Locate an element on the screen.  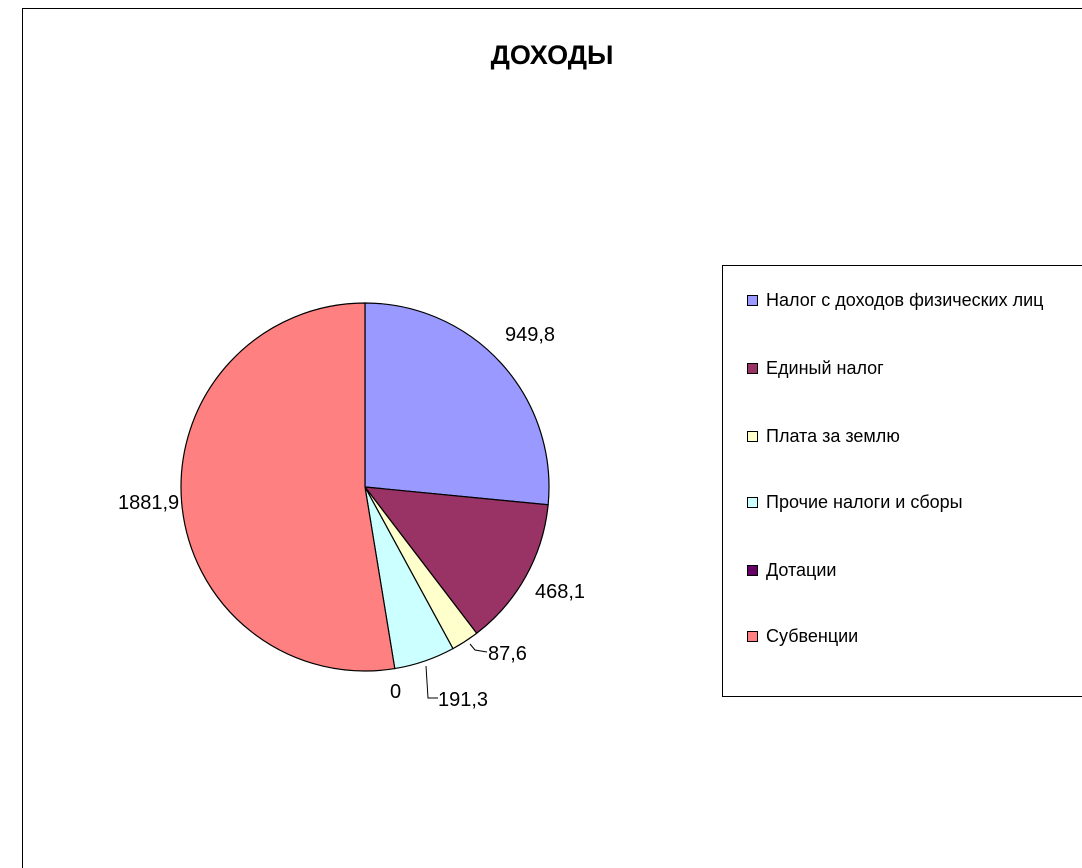
data-label: 87,6 is located at coordinates (507, 654).